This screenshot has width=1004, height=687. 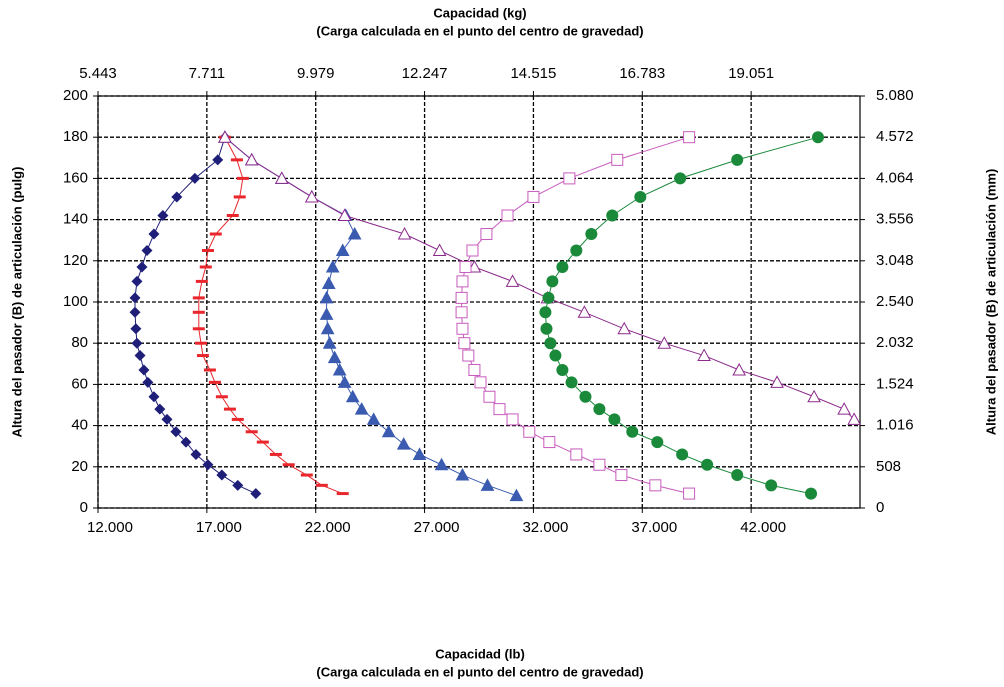 I want to click on x-tick-label: 42.000, so click(x=763, y=527).